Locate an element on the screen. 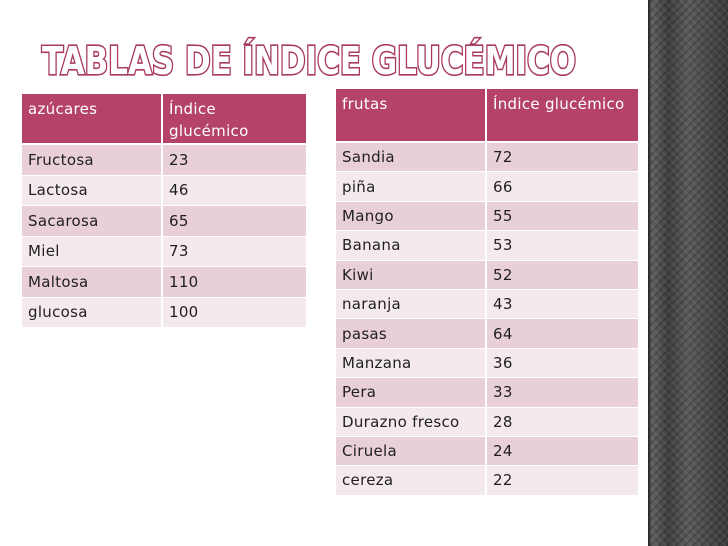  table-row: Miel 73 is located at coordinates (164, 251).